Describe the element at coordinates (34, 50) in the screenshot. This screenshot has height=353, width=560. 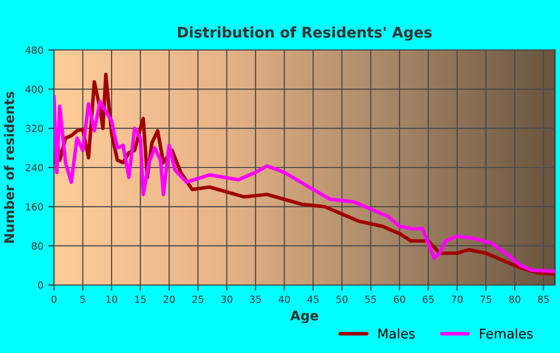
I see `y-tick-label: 480` at that location.